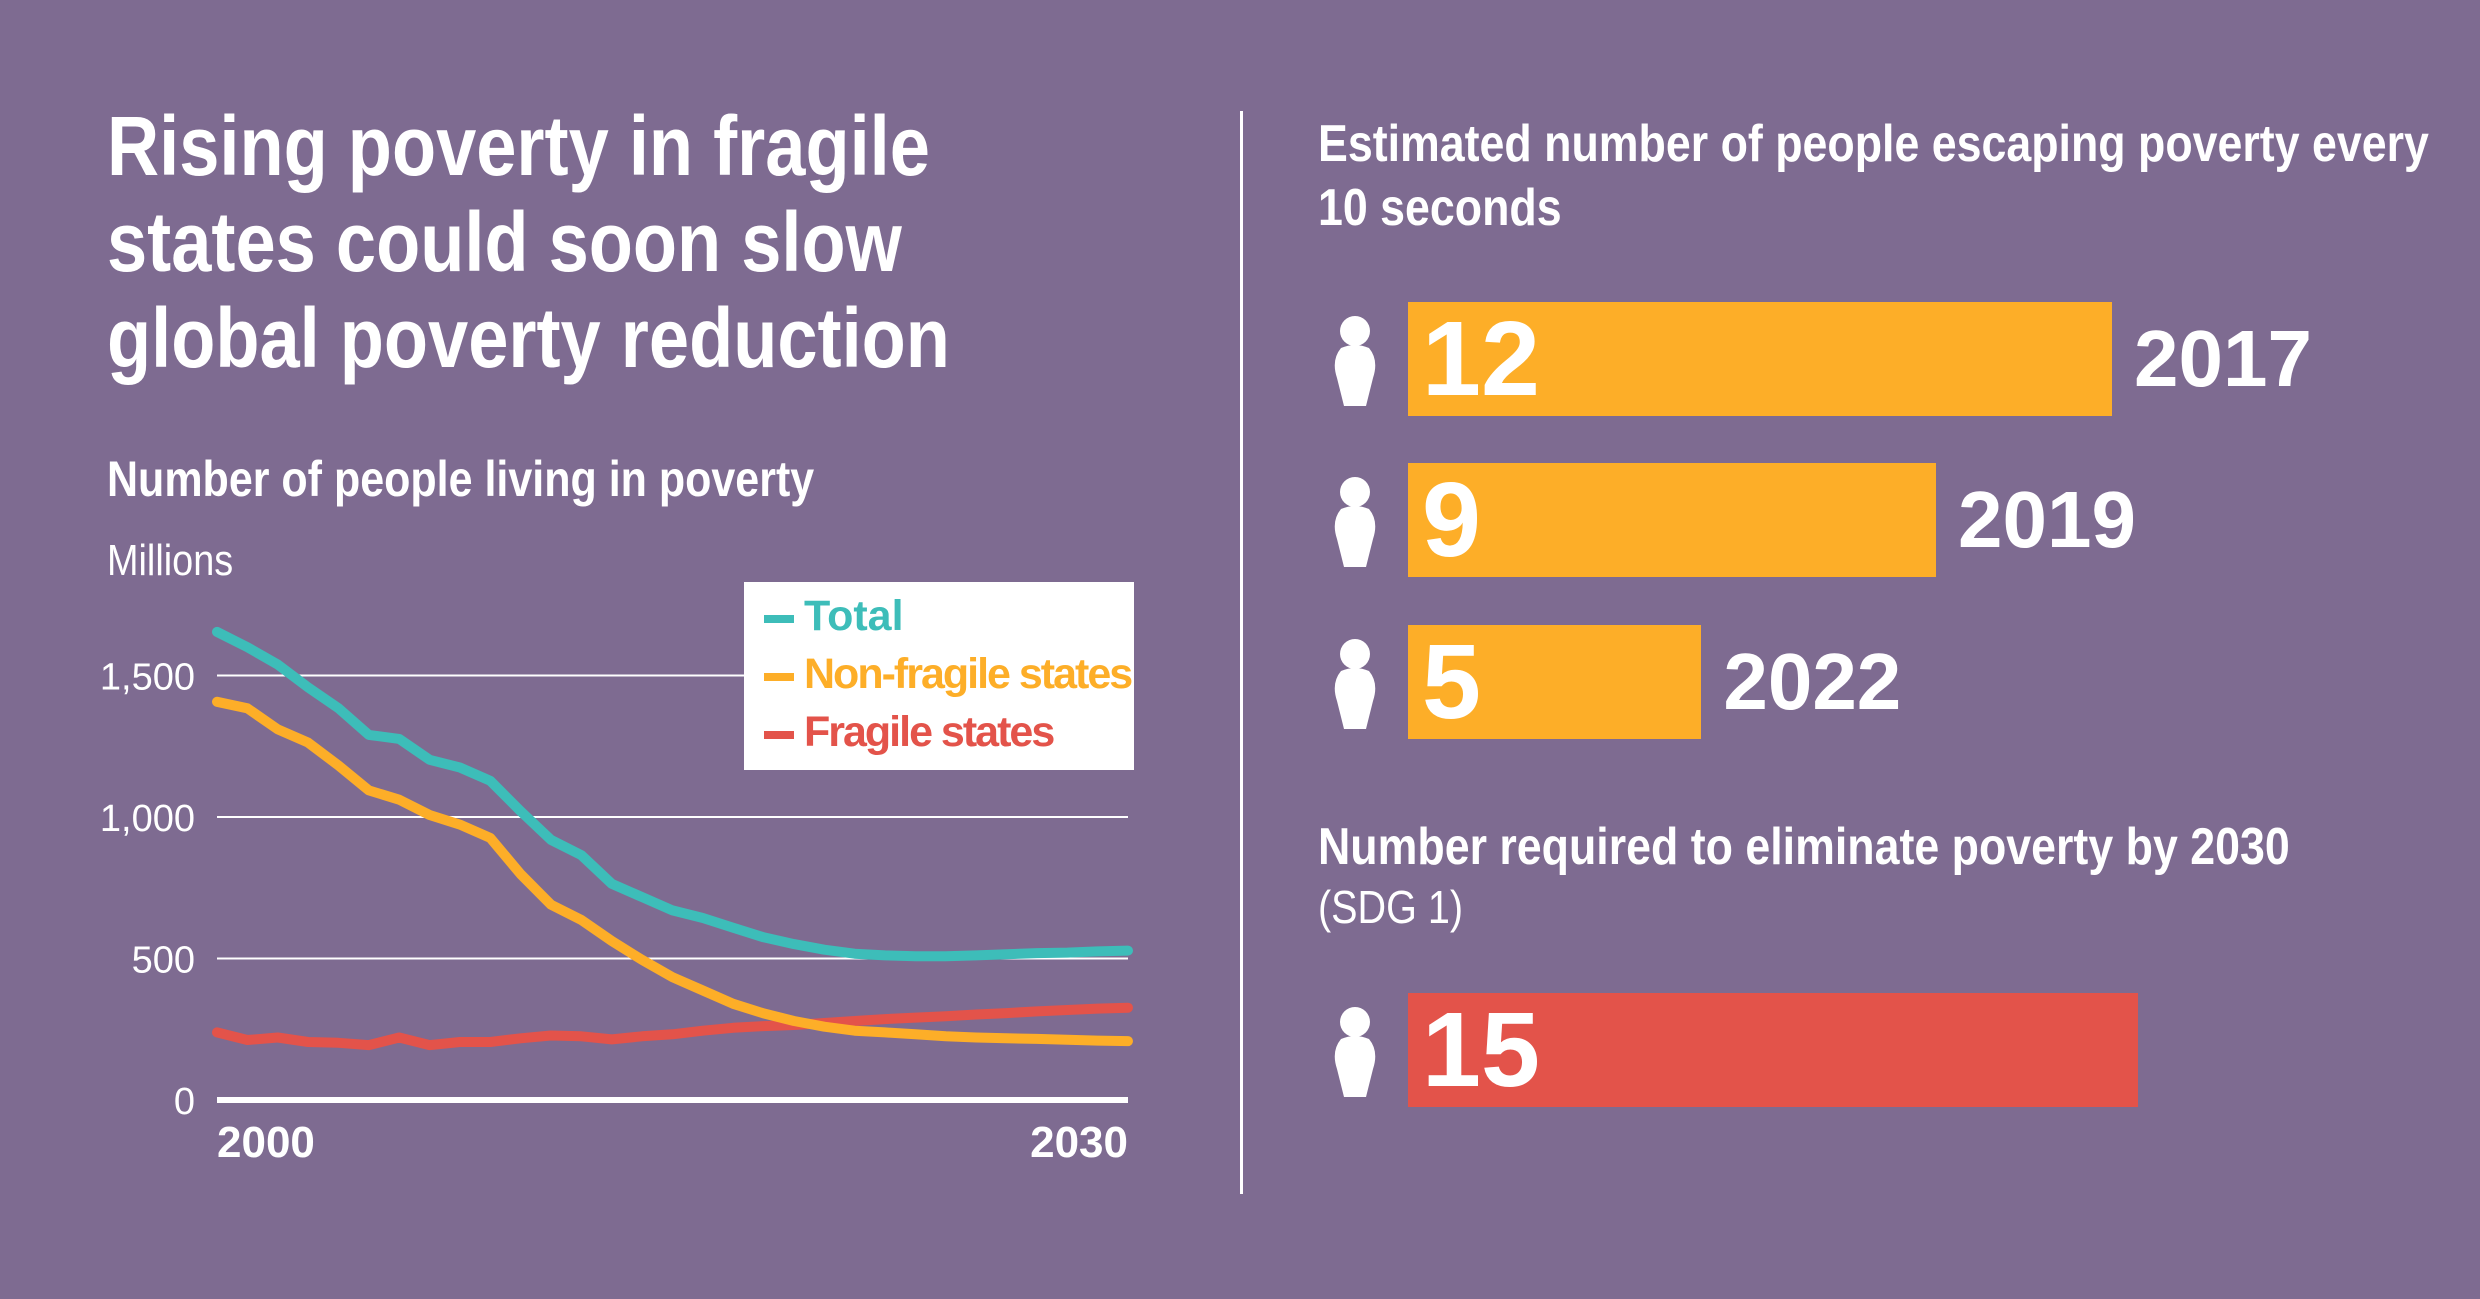 The width and height of the screenshot is (2480, 1299). I want to click on divider, so click(1241, 652).